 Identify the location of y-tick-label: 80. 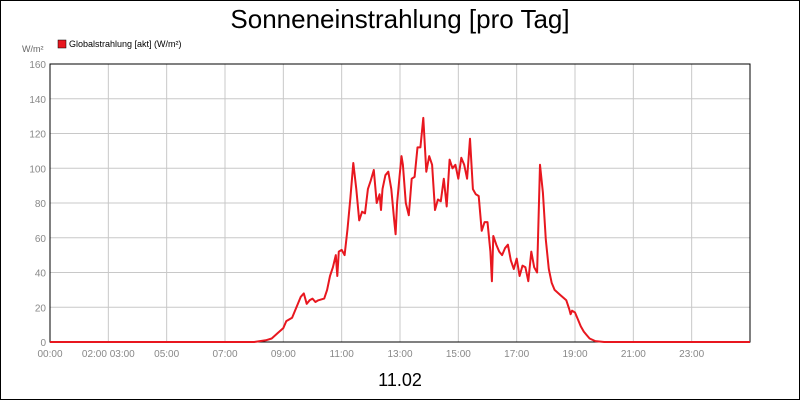
(41, 204).